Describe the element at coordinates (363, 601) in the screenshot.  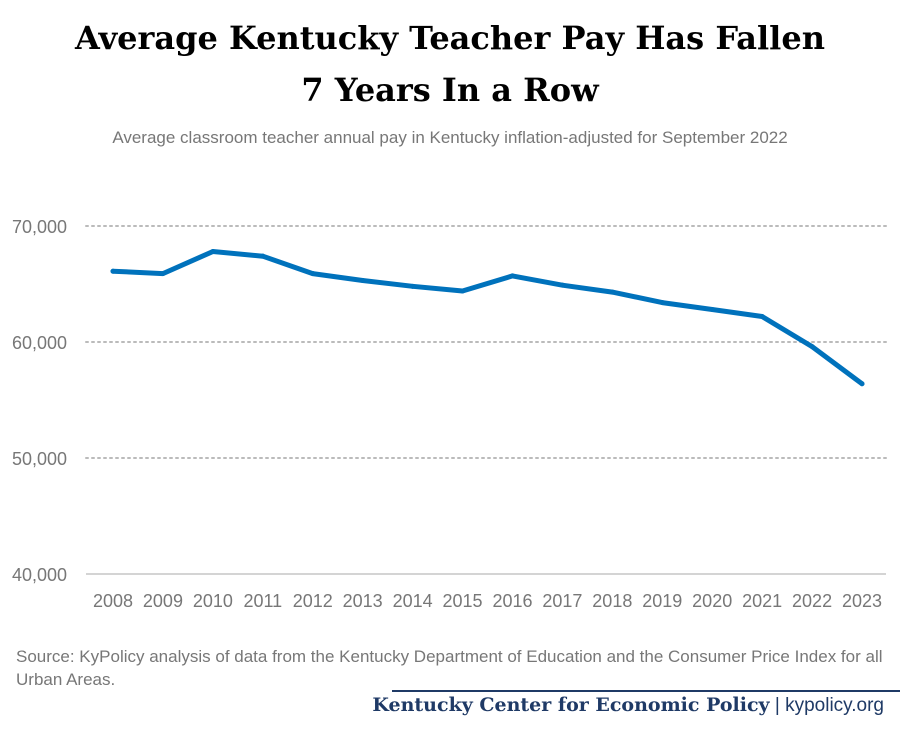
I see `x-tick-label: 2013` at that location.